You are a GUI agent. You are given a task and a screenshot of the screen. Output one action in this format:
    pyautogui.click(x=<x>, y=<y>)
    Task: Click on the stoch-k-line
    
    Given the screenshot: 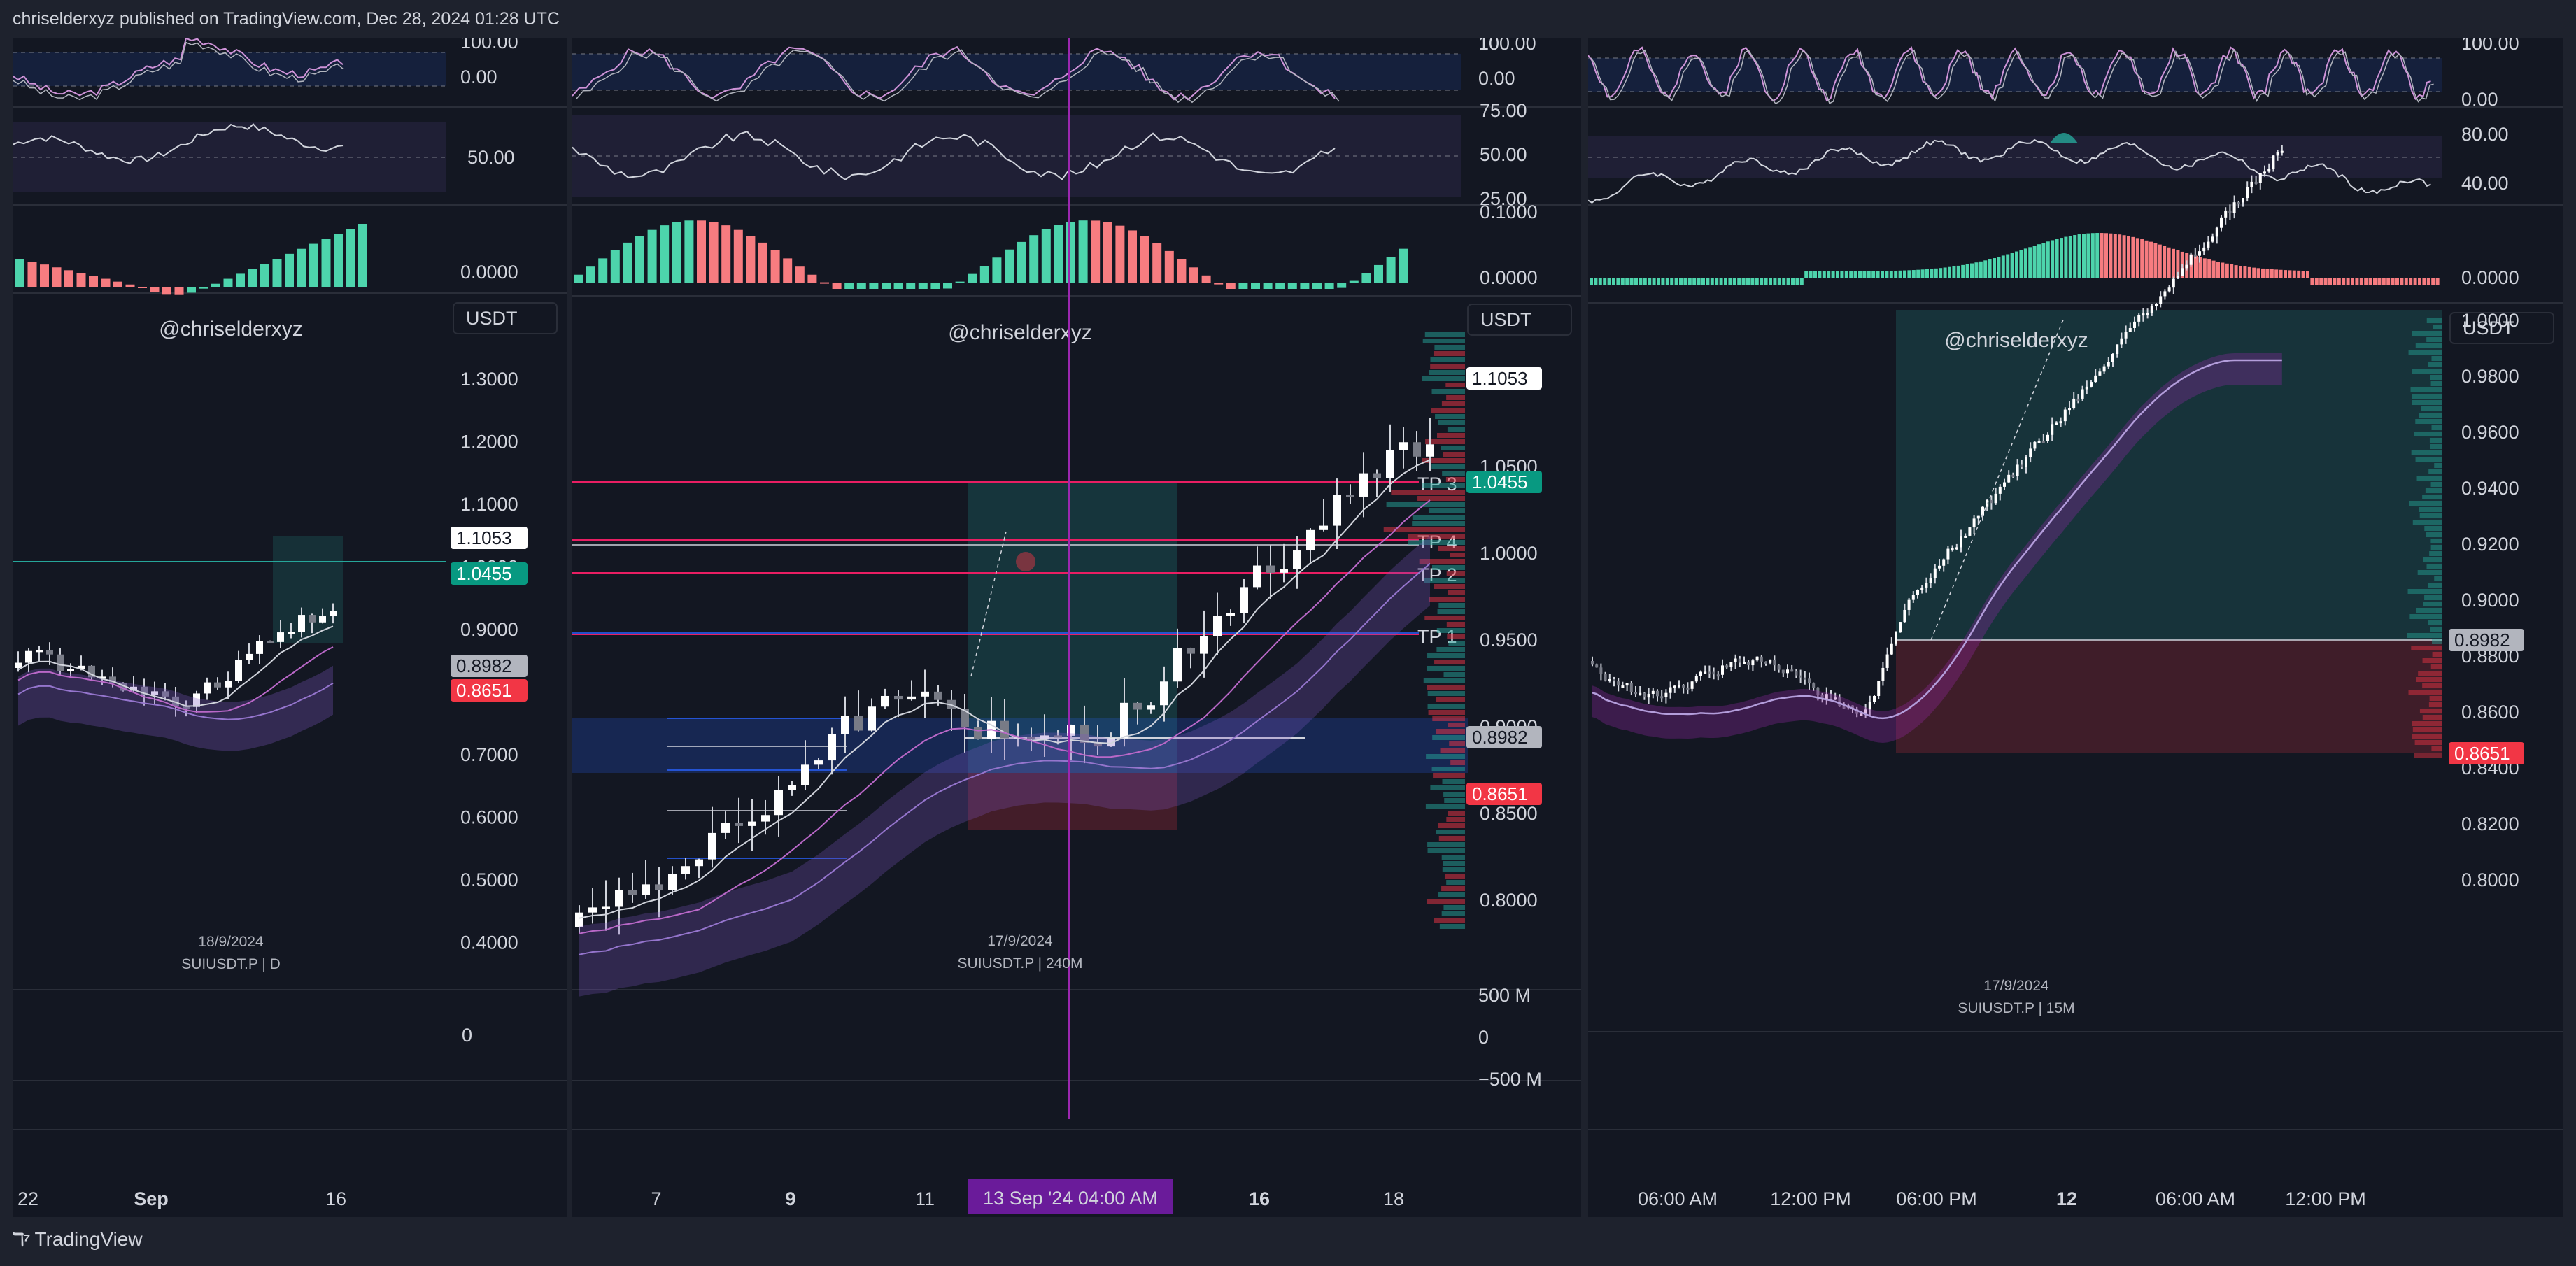 What is the action you would take?
    pyautogui.click(x=954, y=73)
    